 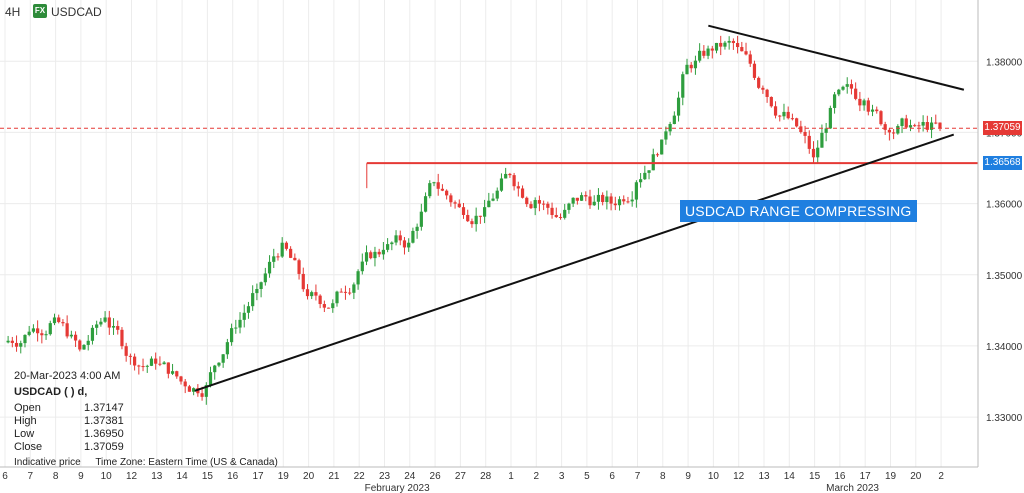 What do you see at coordinates (1002, 128) in the screenshot?
I see `current-price-tag: 1.37059` at bounding box center [1002, 128].